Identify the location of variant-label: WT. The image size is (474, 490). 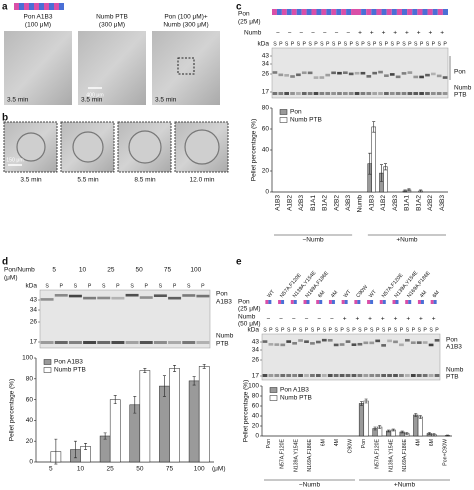
(373, 293).